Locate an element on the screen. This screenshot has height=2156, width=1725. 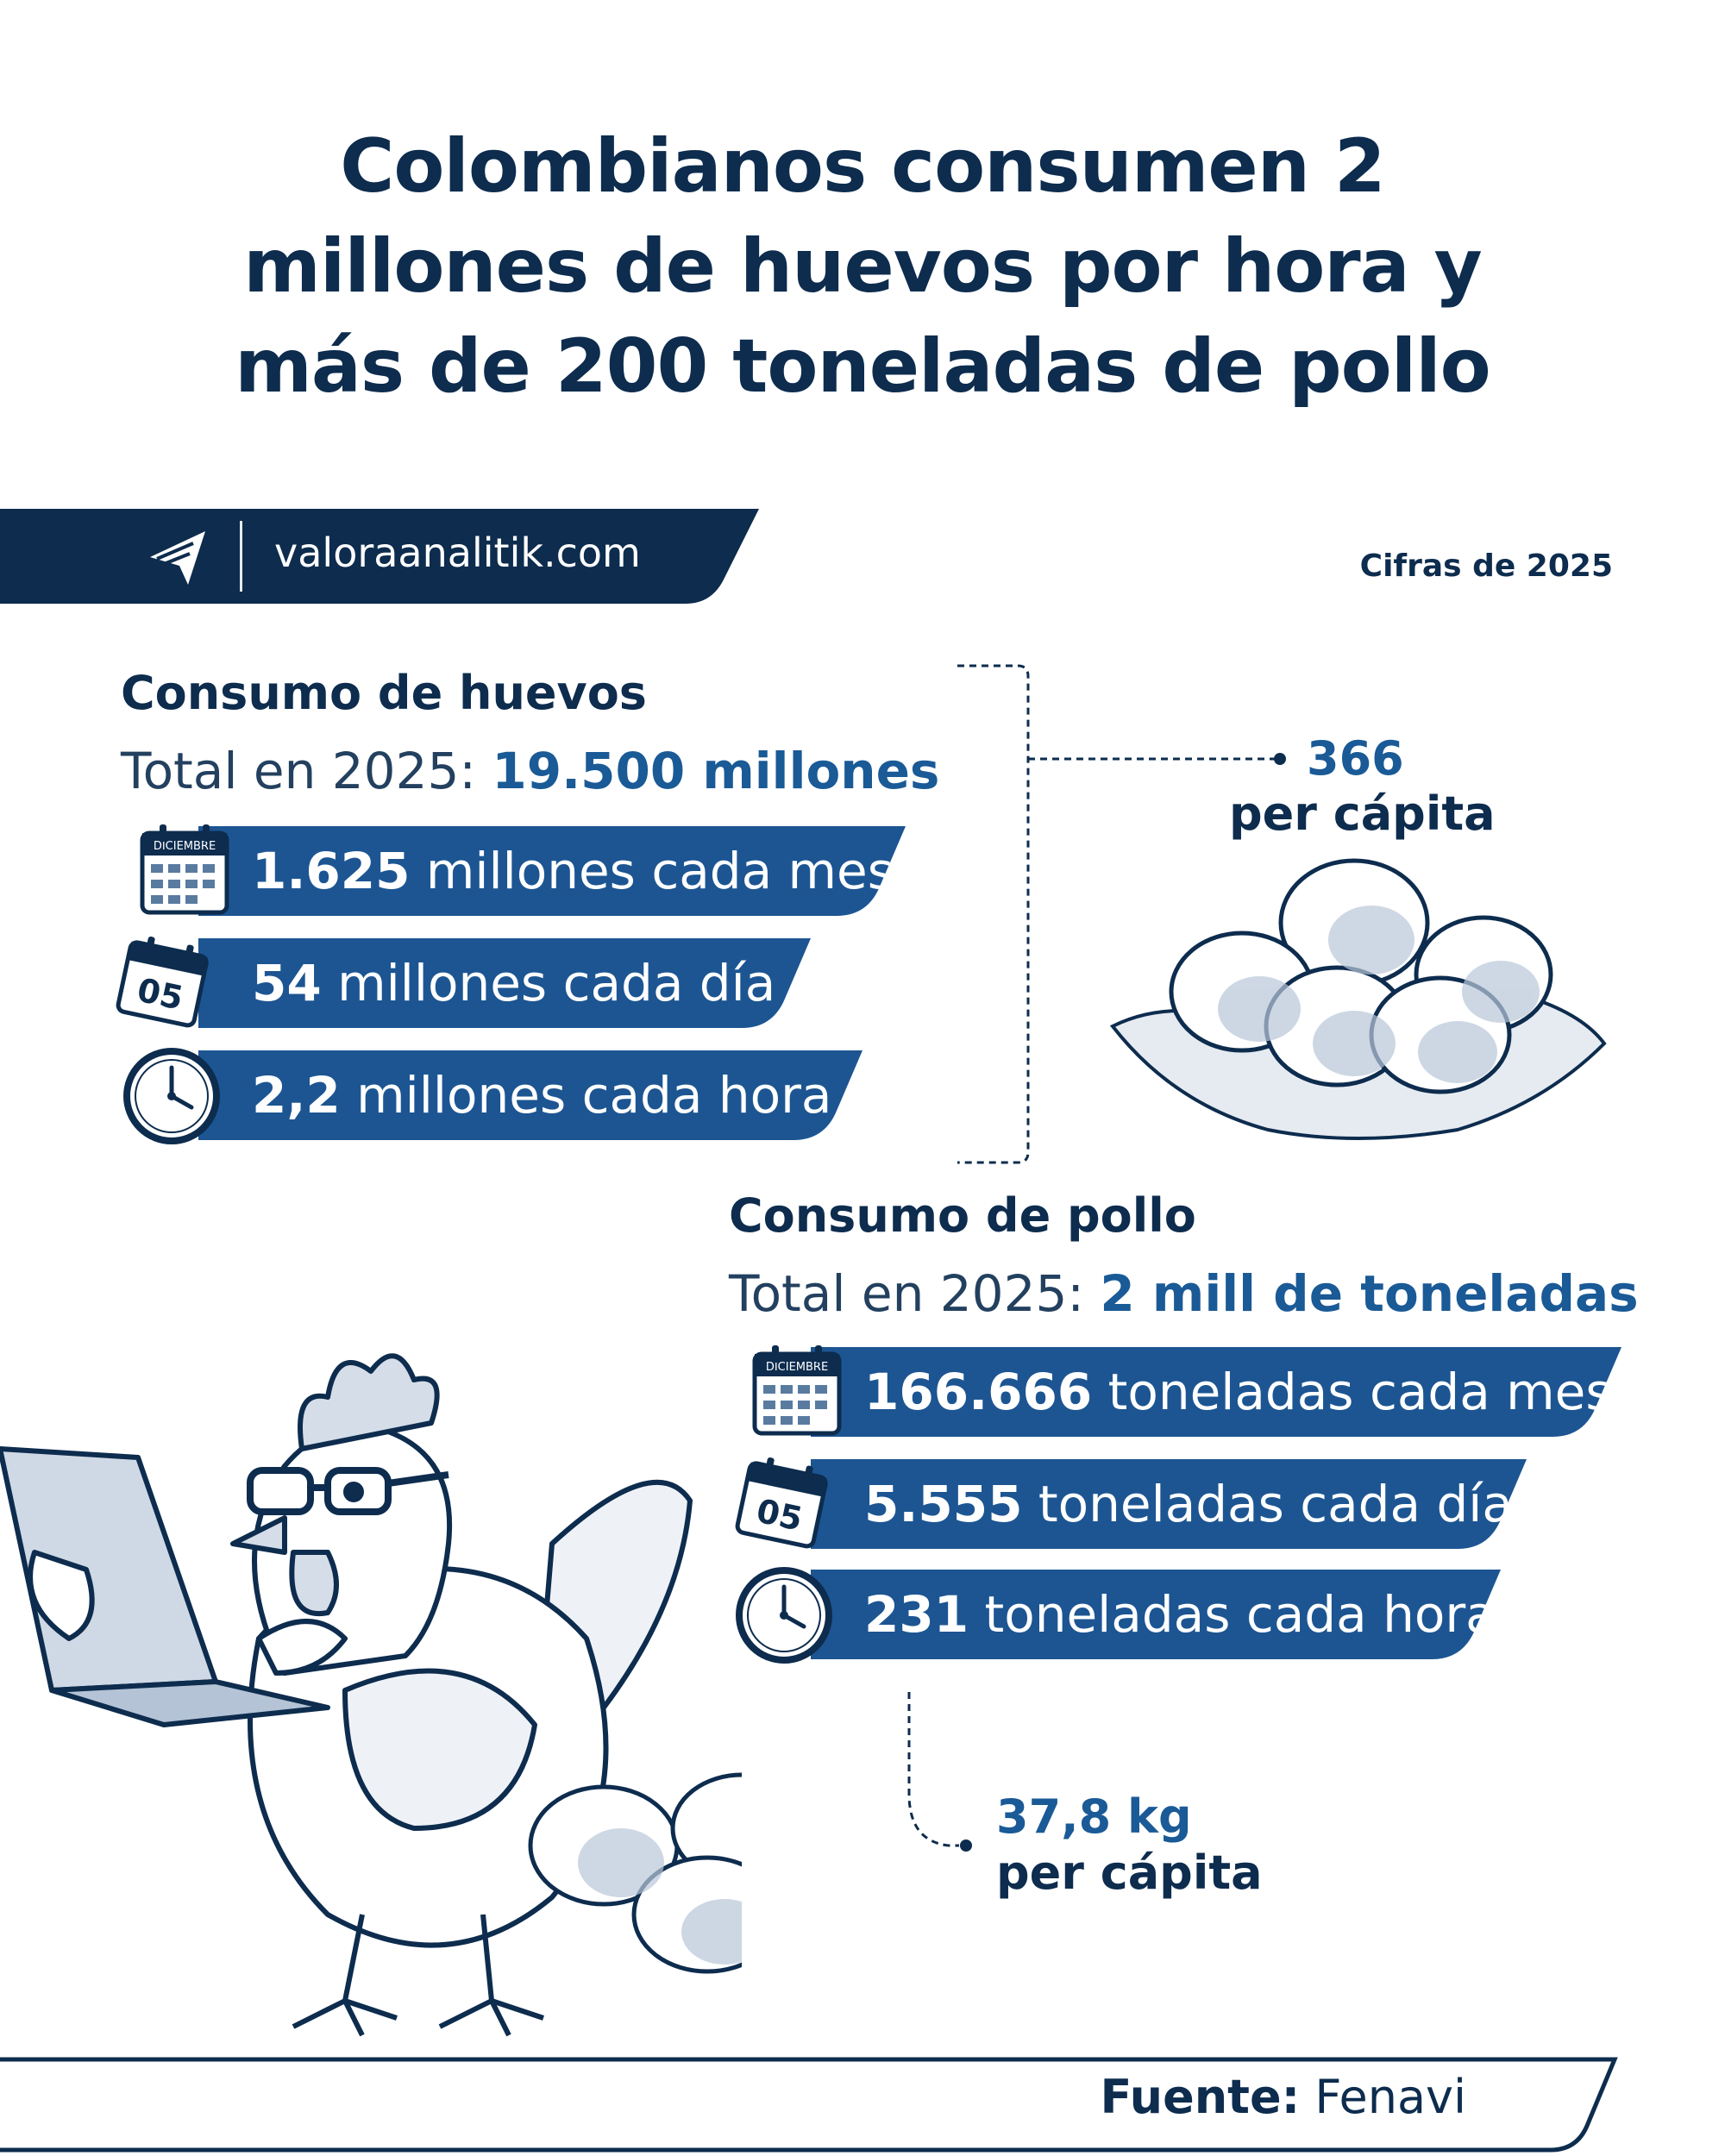
brand-separator is located at coordinates (241, 556).